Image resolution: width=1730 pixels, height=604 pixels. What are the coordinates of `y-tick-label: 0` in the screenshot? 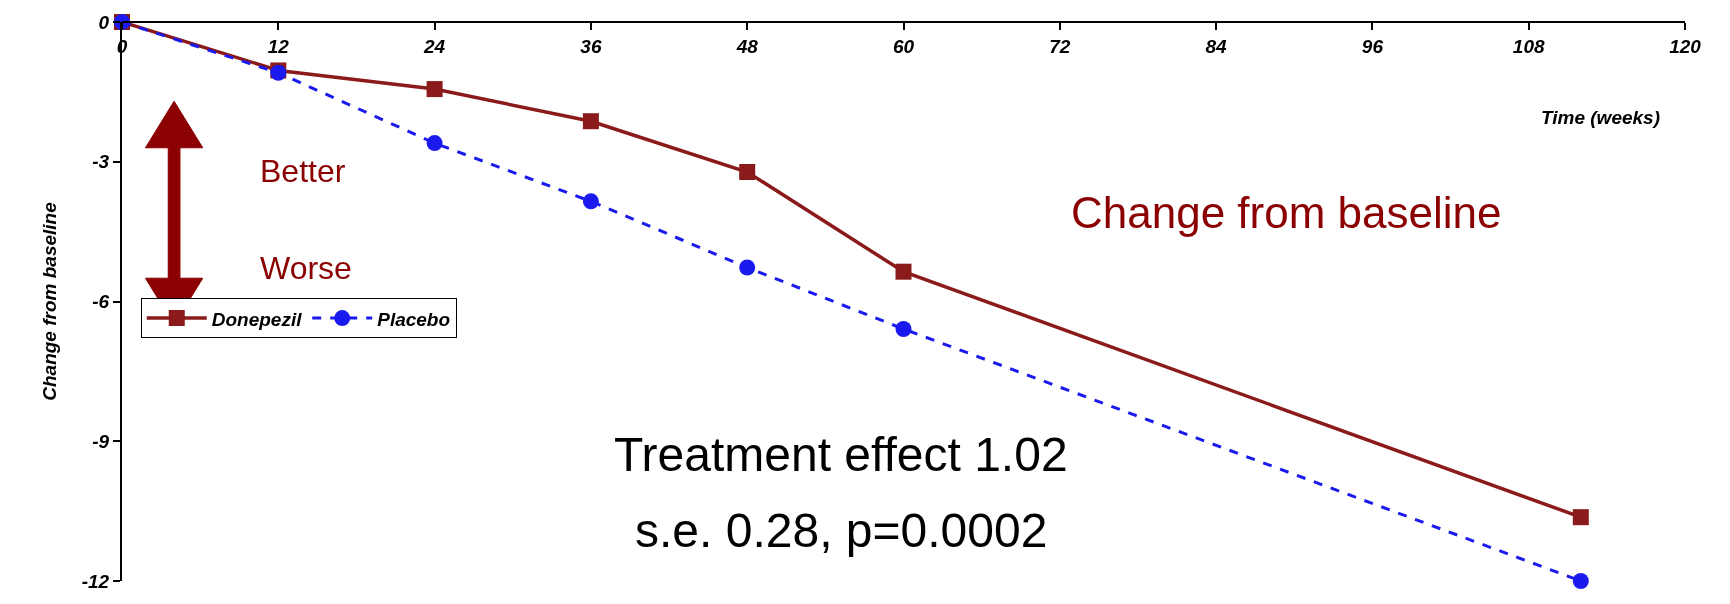 It's located at (104, 22).